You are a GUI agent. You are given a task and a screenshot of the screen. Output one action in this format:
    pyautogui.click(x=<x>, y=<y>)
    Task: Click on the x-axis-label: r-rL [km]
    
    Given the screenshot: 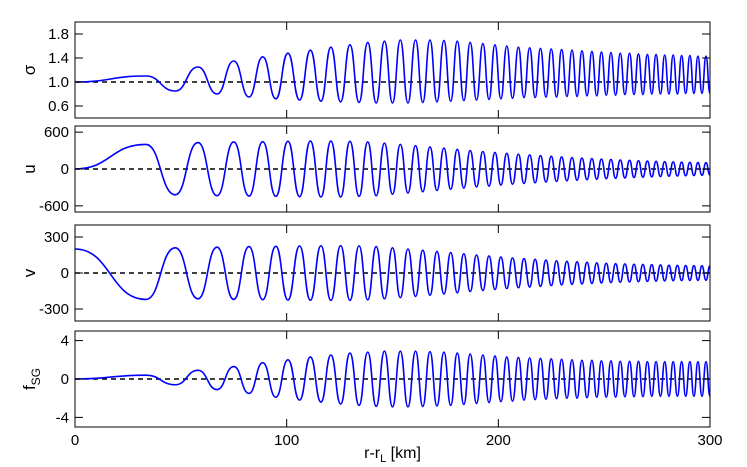 What is the action you would take?
    pyautogui.click(x=392, y=455)
    